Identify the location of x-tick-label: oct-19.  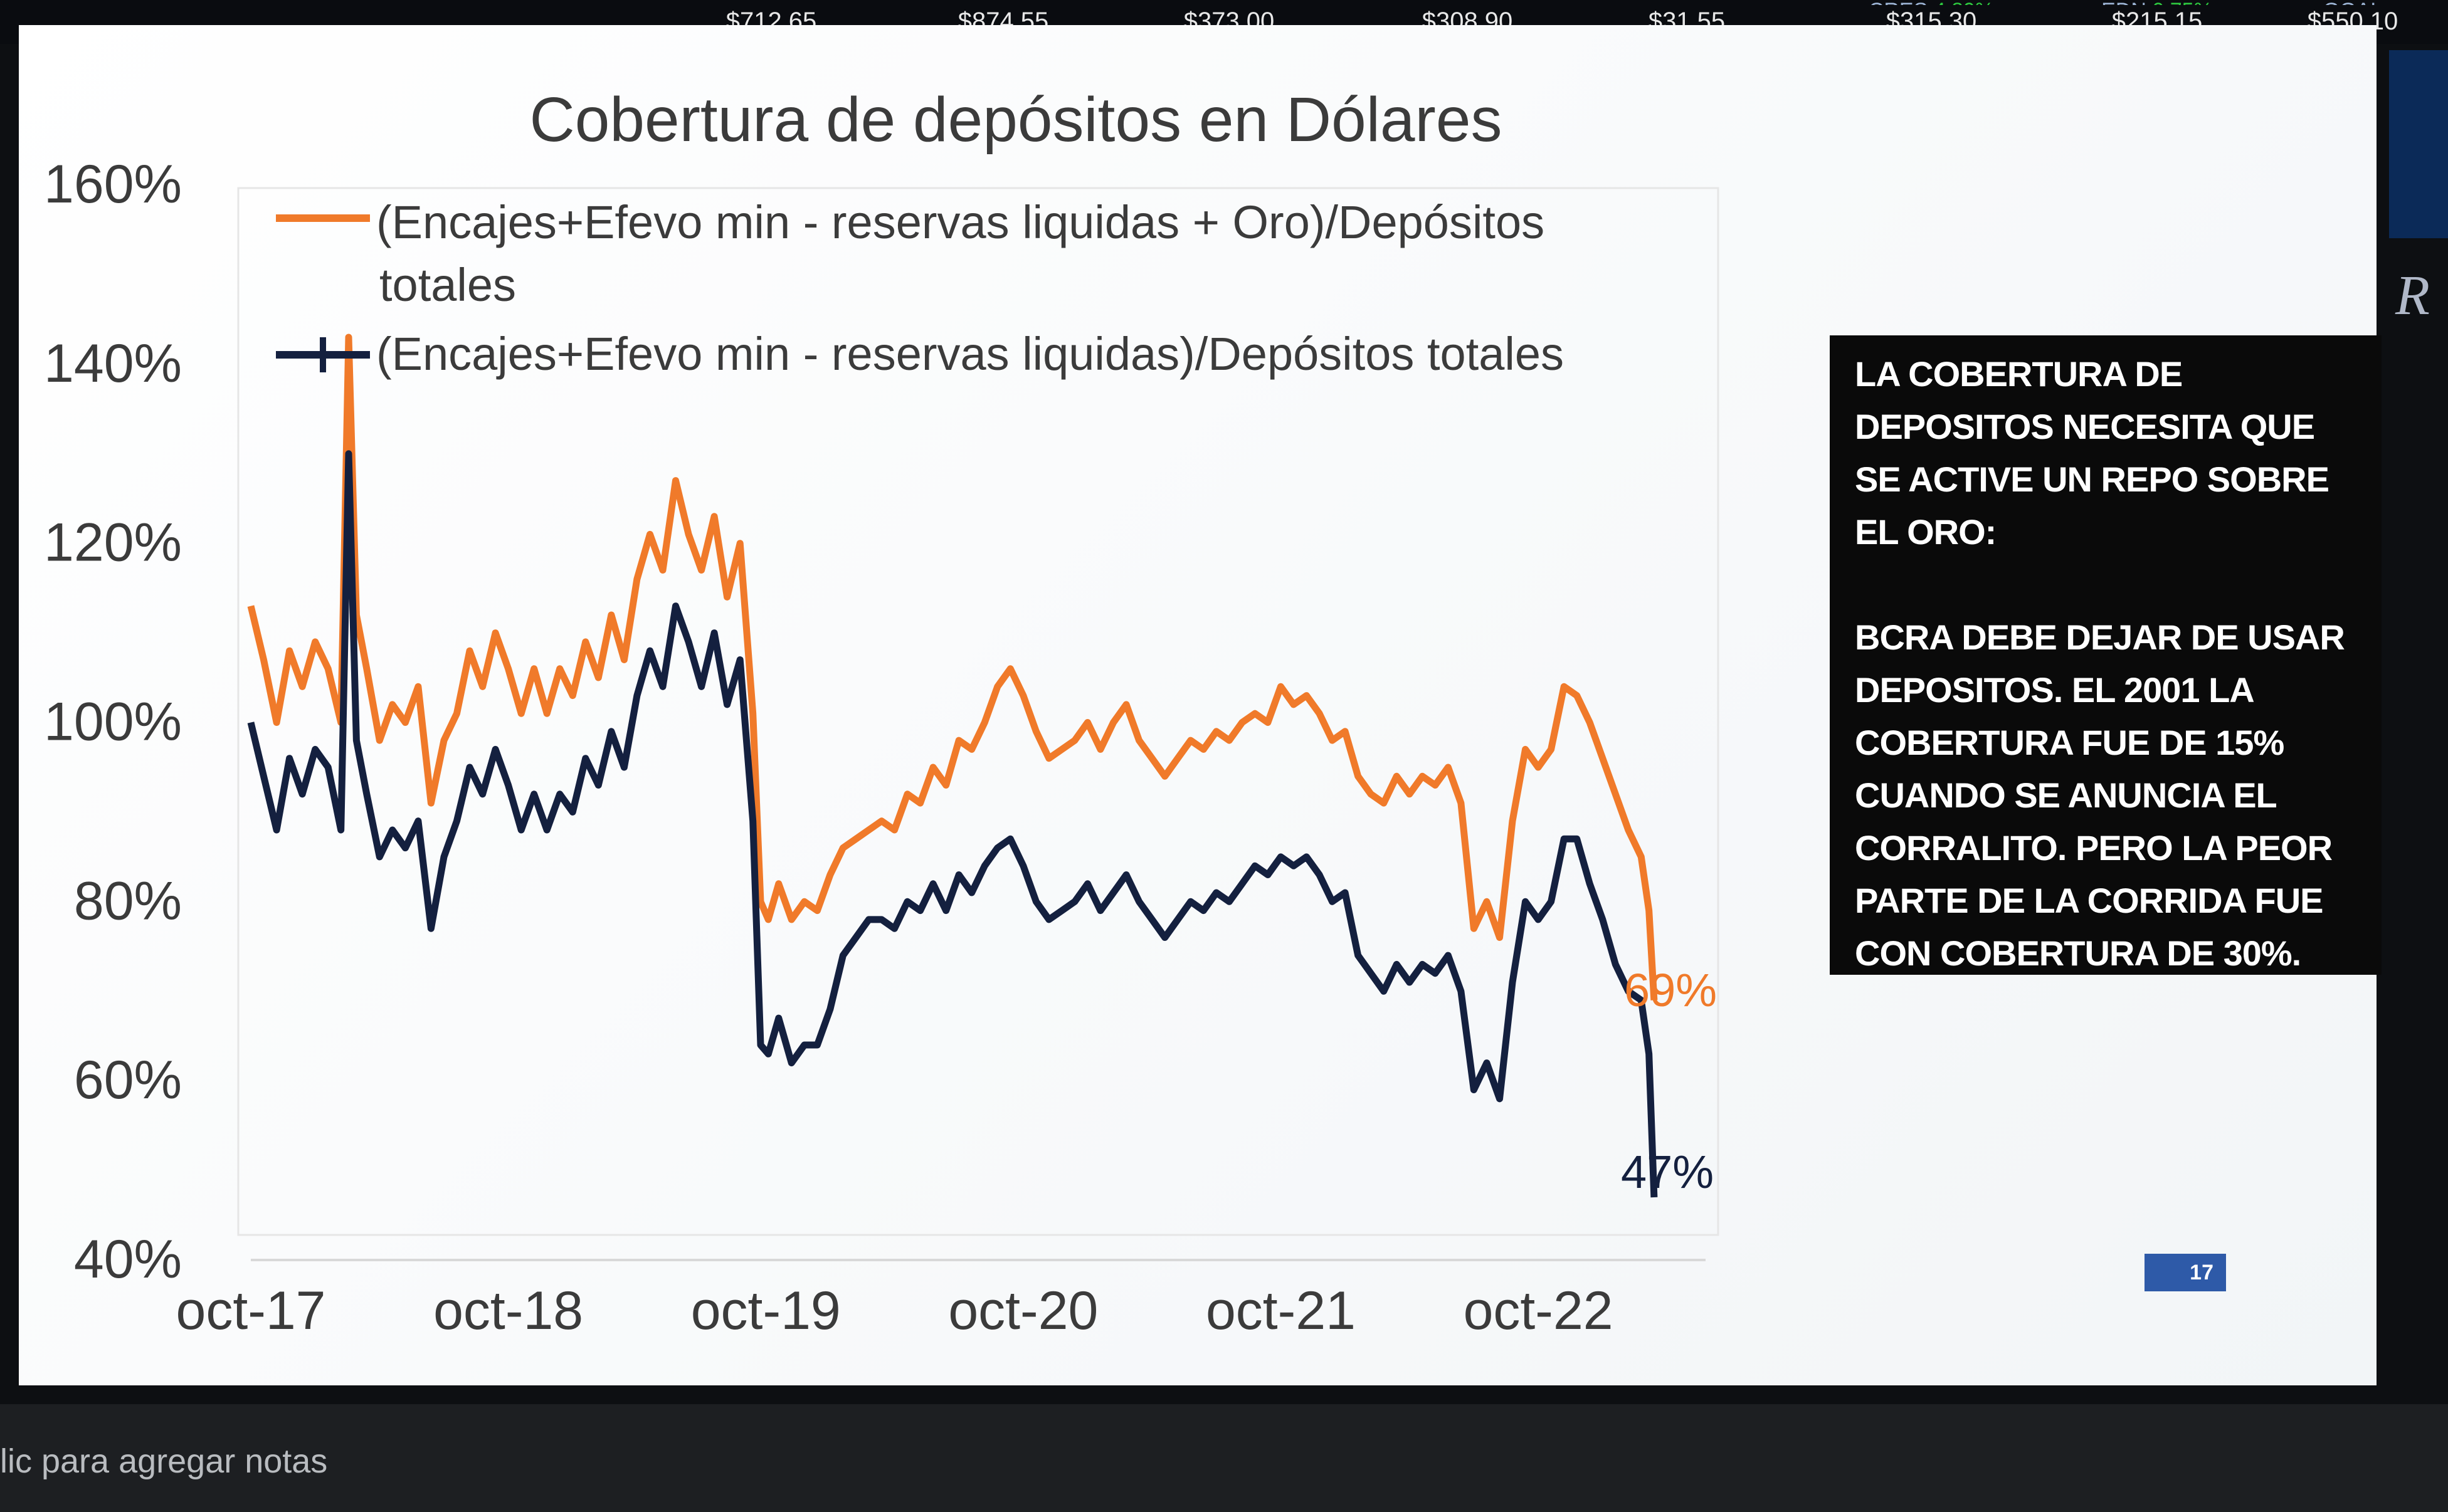
(766, 1311).